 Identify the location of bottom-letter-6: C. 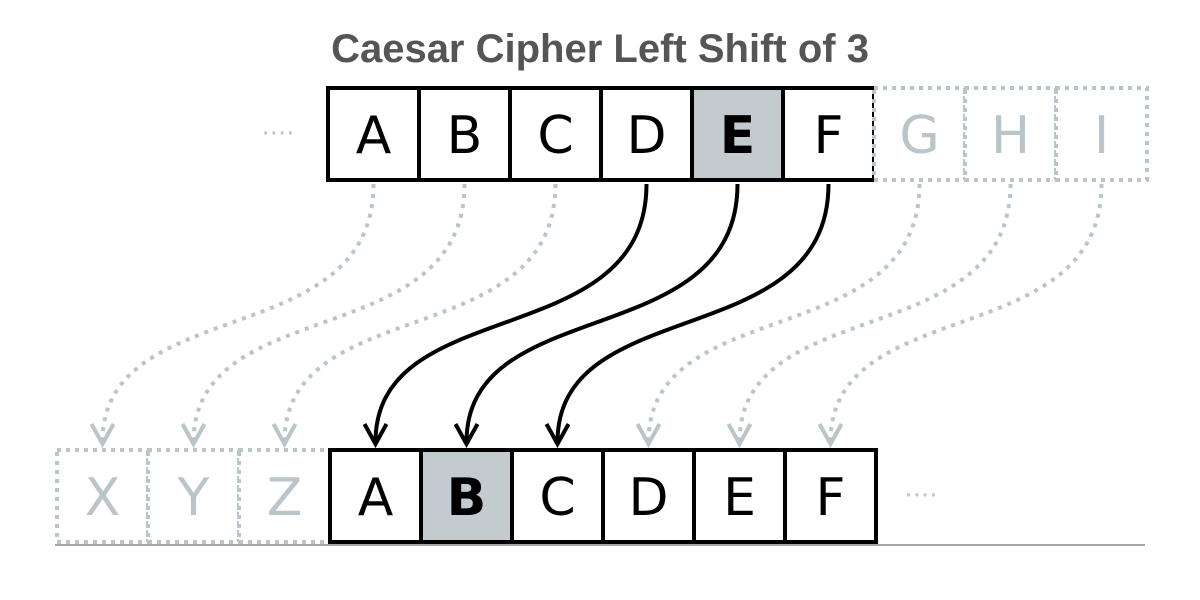
(557, 498).